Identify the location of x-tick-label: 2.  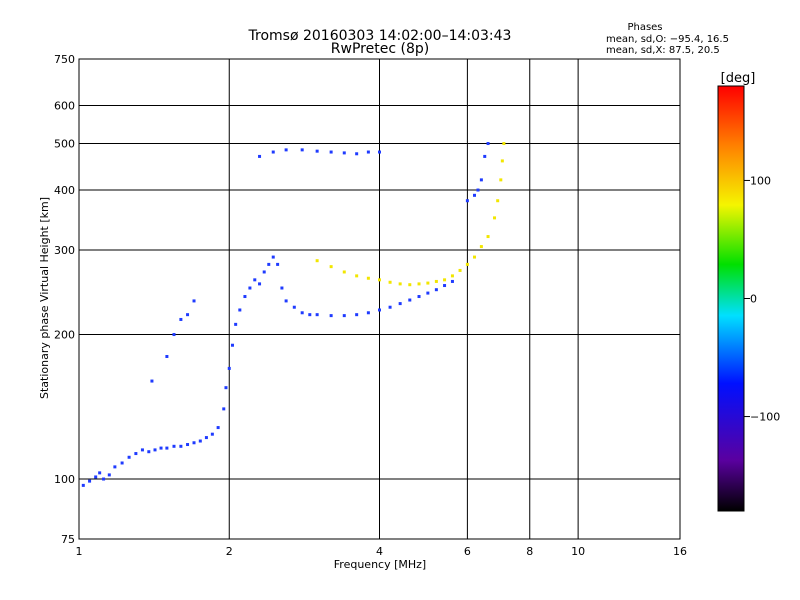
(229, 551).